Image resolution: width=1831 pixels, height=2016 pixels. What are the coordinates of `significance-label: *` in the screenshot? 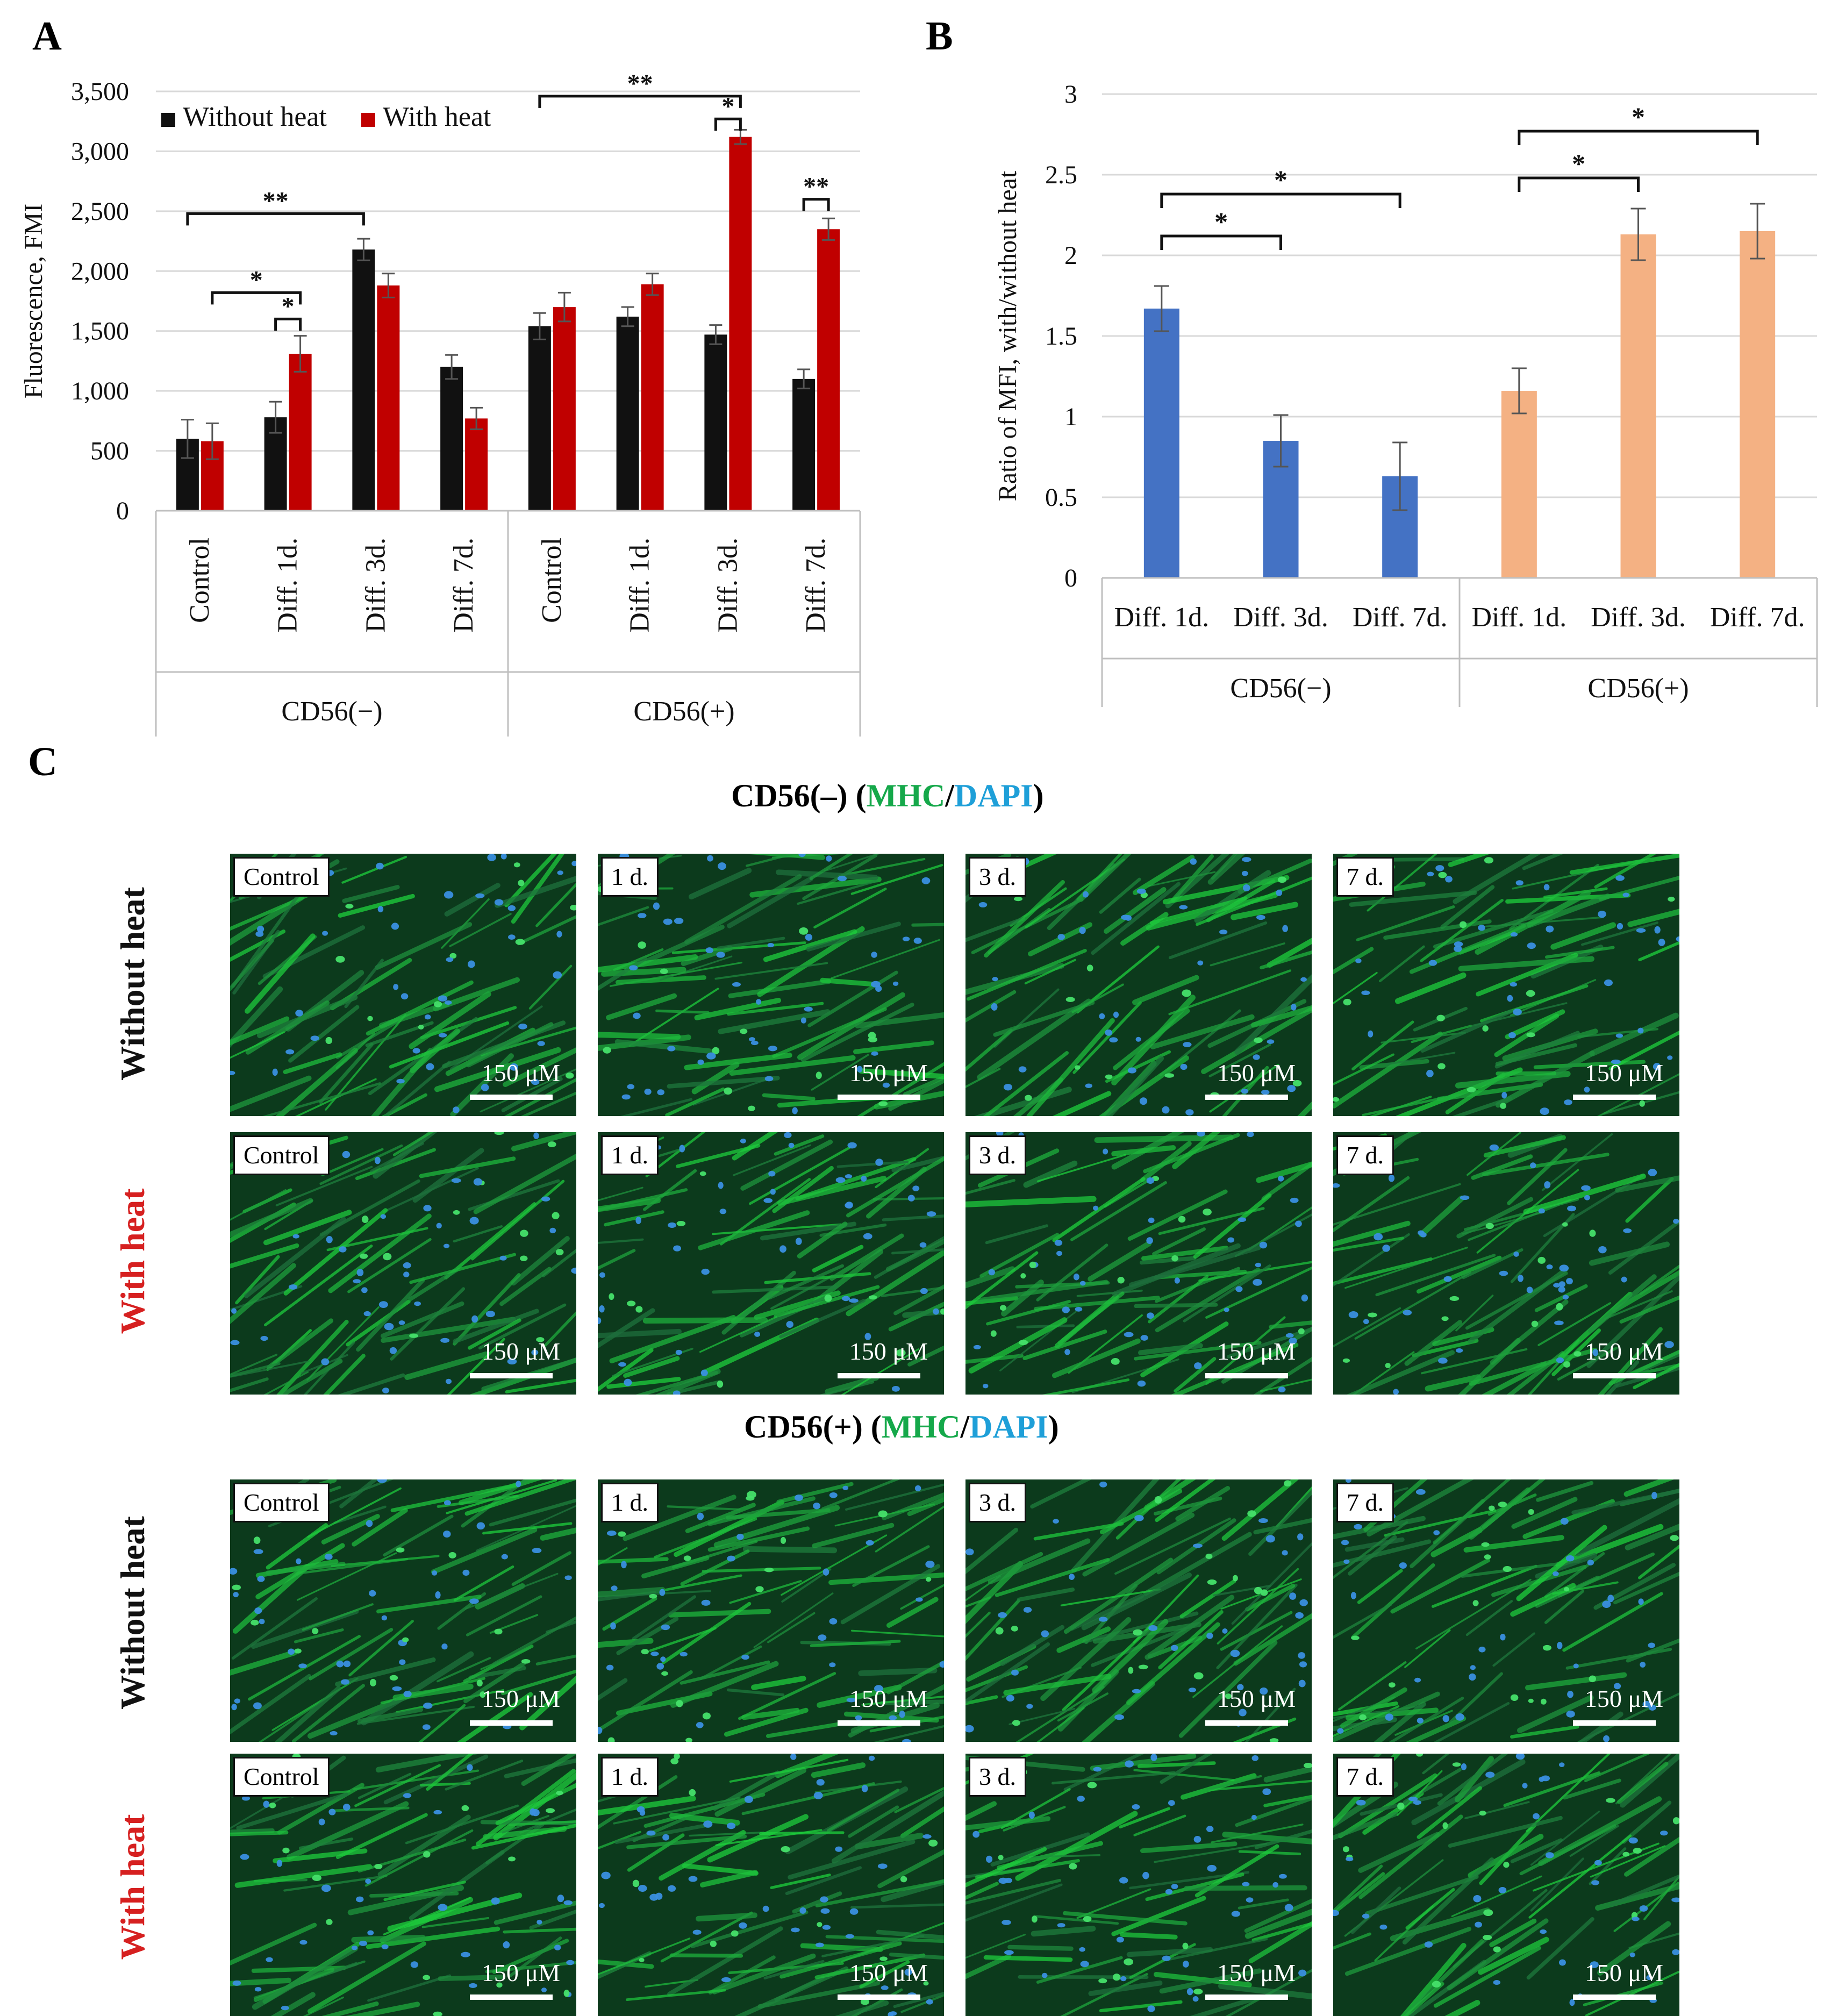 It's located at (1638, 117).